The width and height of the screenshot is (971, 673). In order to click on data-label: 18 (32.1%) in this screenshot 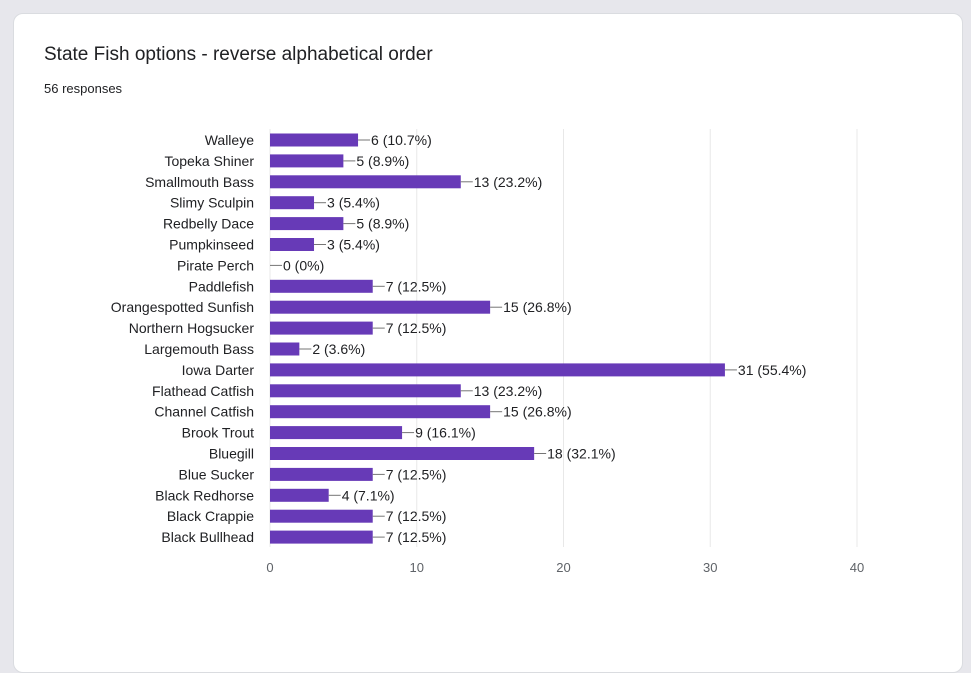, I will do `click(581, 454)`.